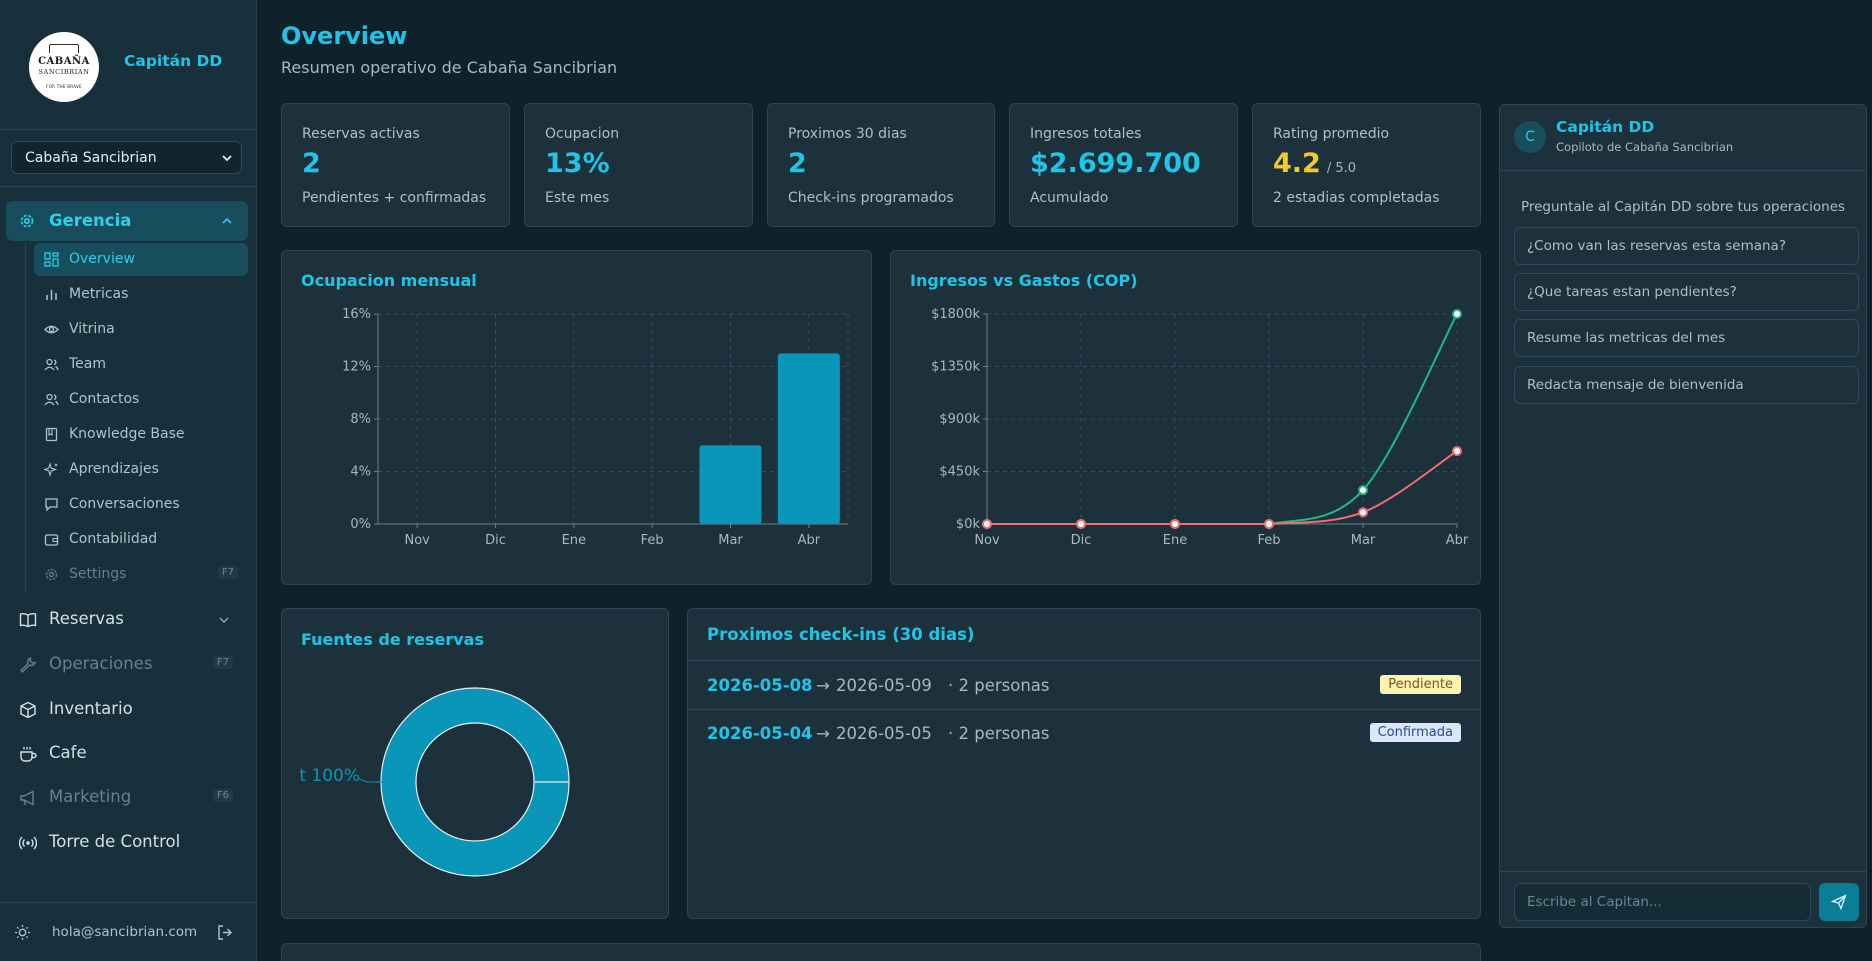 The height and width of the screenshot is (961, 1872). I want to click on stat-note: 2 estadias completadas, so click(1356, 198).